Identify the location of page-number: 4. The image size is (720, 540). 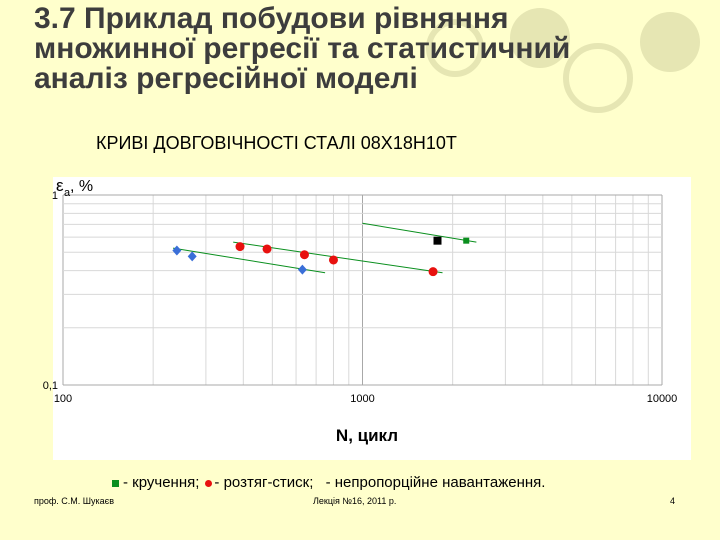
(673, 501).